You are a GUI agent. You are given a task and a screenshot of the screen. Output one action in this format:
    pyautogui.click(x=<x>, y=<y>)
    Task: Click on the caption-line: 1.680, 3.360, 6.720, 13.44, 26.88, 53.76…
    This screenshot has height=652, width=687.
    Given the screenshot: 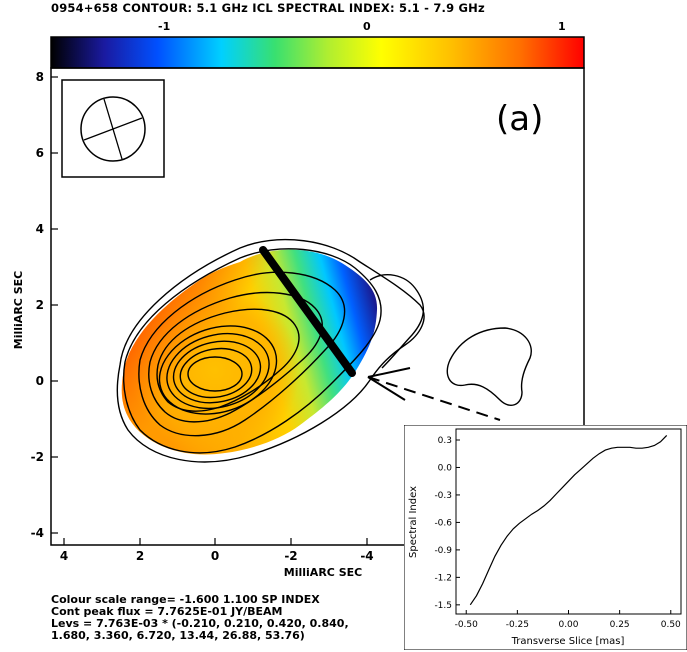 What is the action you would take?
    pyautogui.click(x=178, y=635)
    